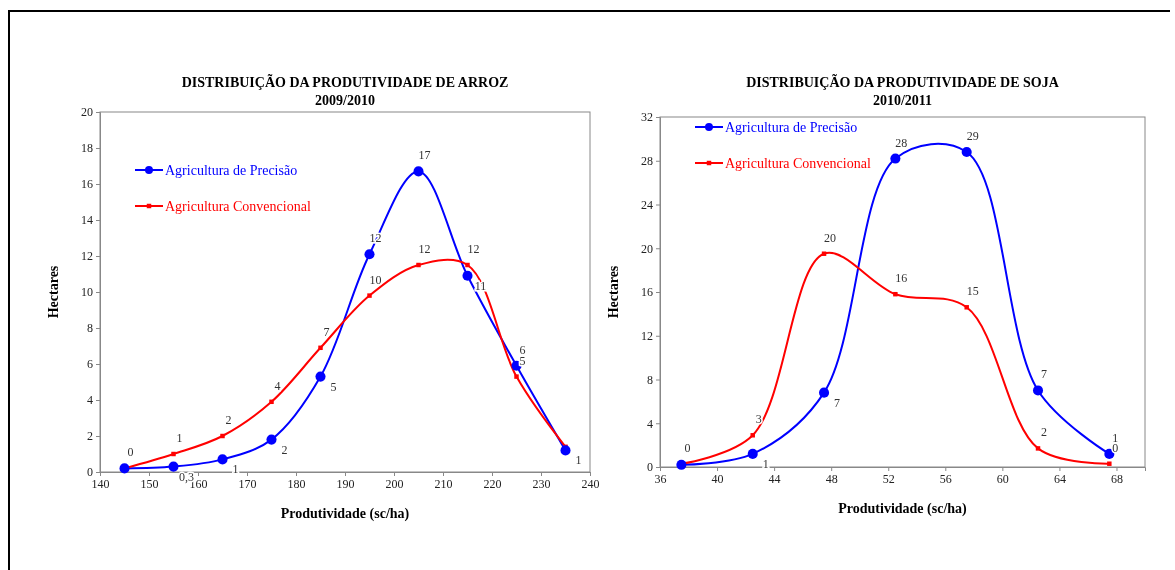  I want to click on x-tick-label: 200, so click(394, 483).